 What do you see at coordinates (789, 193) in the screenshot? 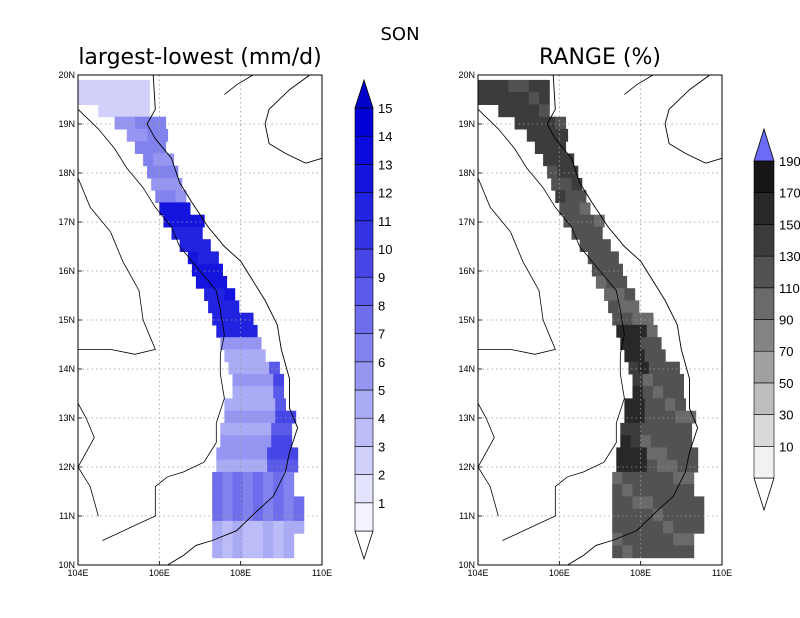
I see `colorbar-label: 170` at bounding box center [789, 193].